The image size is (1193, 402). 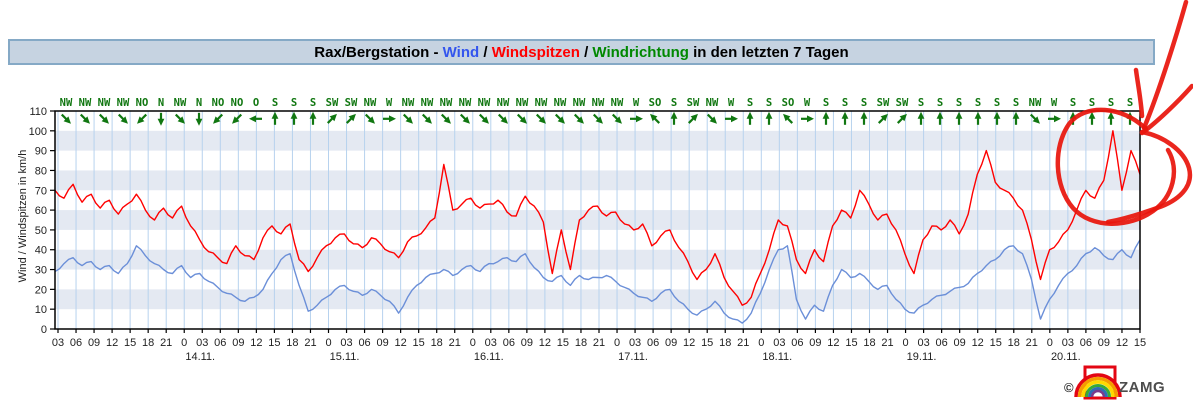 I want to click on wind-direction-label: N, so click(x=199, y=103).